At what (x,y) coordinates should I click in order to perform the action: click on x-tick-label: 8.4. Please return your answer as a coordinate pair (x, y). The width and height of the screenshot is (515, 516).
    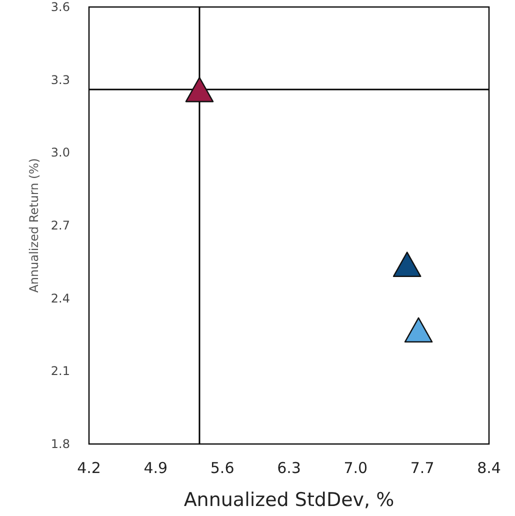
    Looking at the image, I should click on (489, 468).